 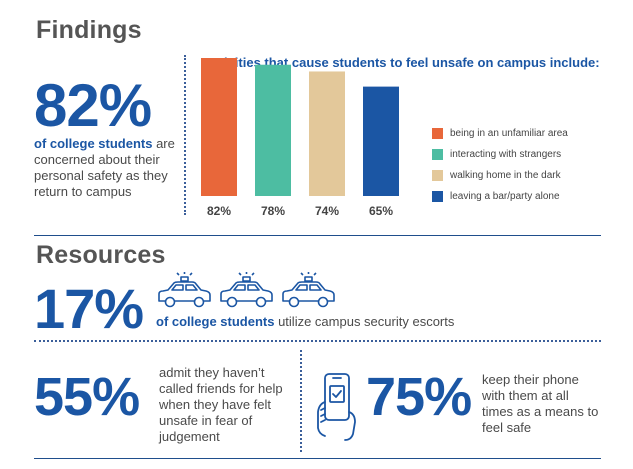 I want to click on resources-heading: Resources, so click(x=101, y=255).